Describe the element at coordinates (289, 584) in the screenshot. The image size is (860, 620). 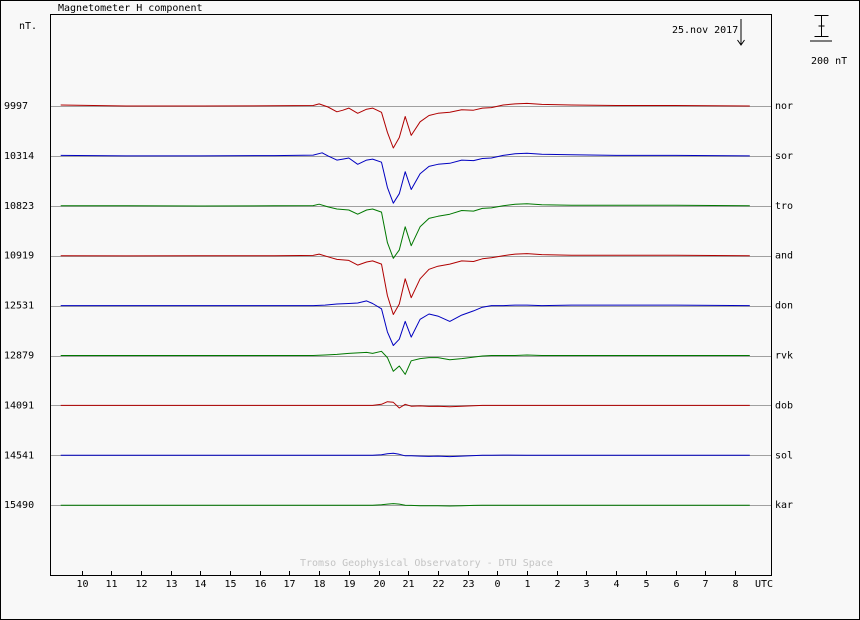
I see `x-tick-label-17: 17` at that location.